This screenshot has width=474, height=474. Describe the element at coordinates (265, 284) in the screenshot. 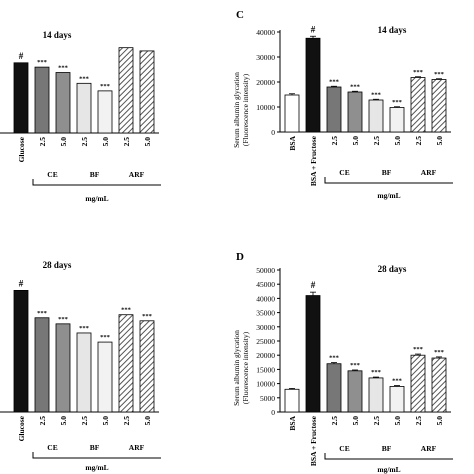

I see `y-tick-label: 45000` at that location.